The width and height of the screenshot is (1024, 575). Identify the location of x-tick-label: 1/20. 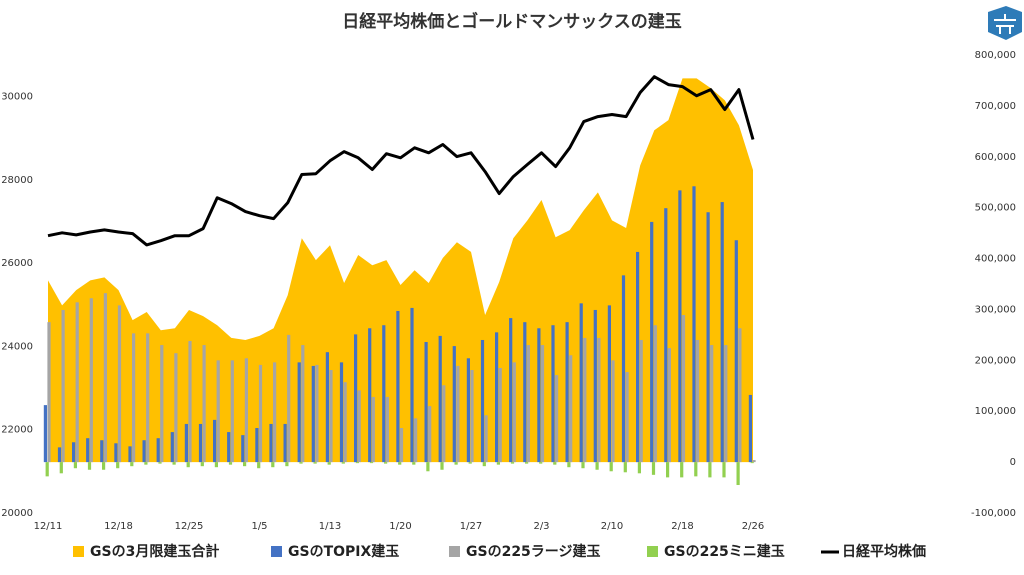
(400, 526).